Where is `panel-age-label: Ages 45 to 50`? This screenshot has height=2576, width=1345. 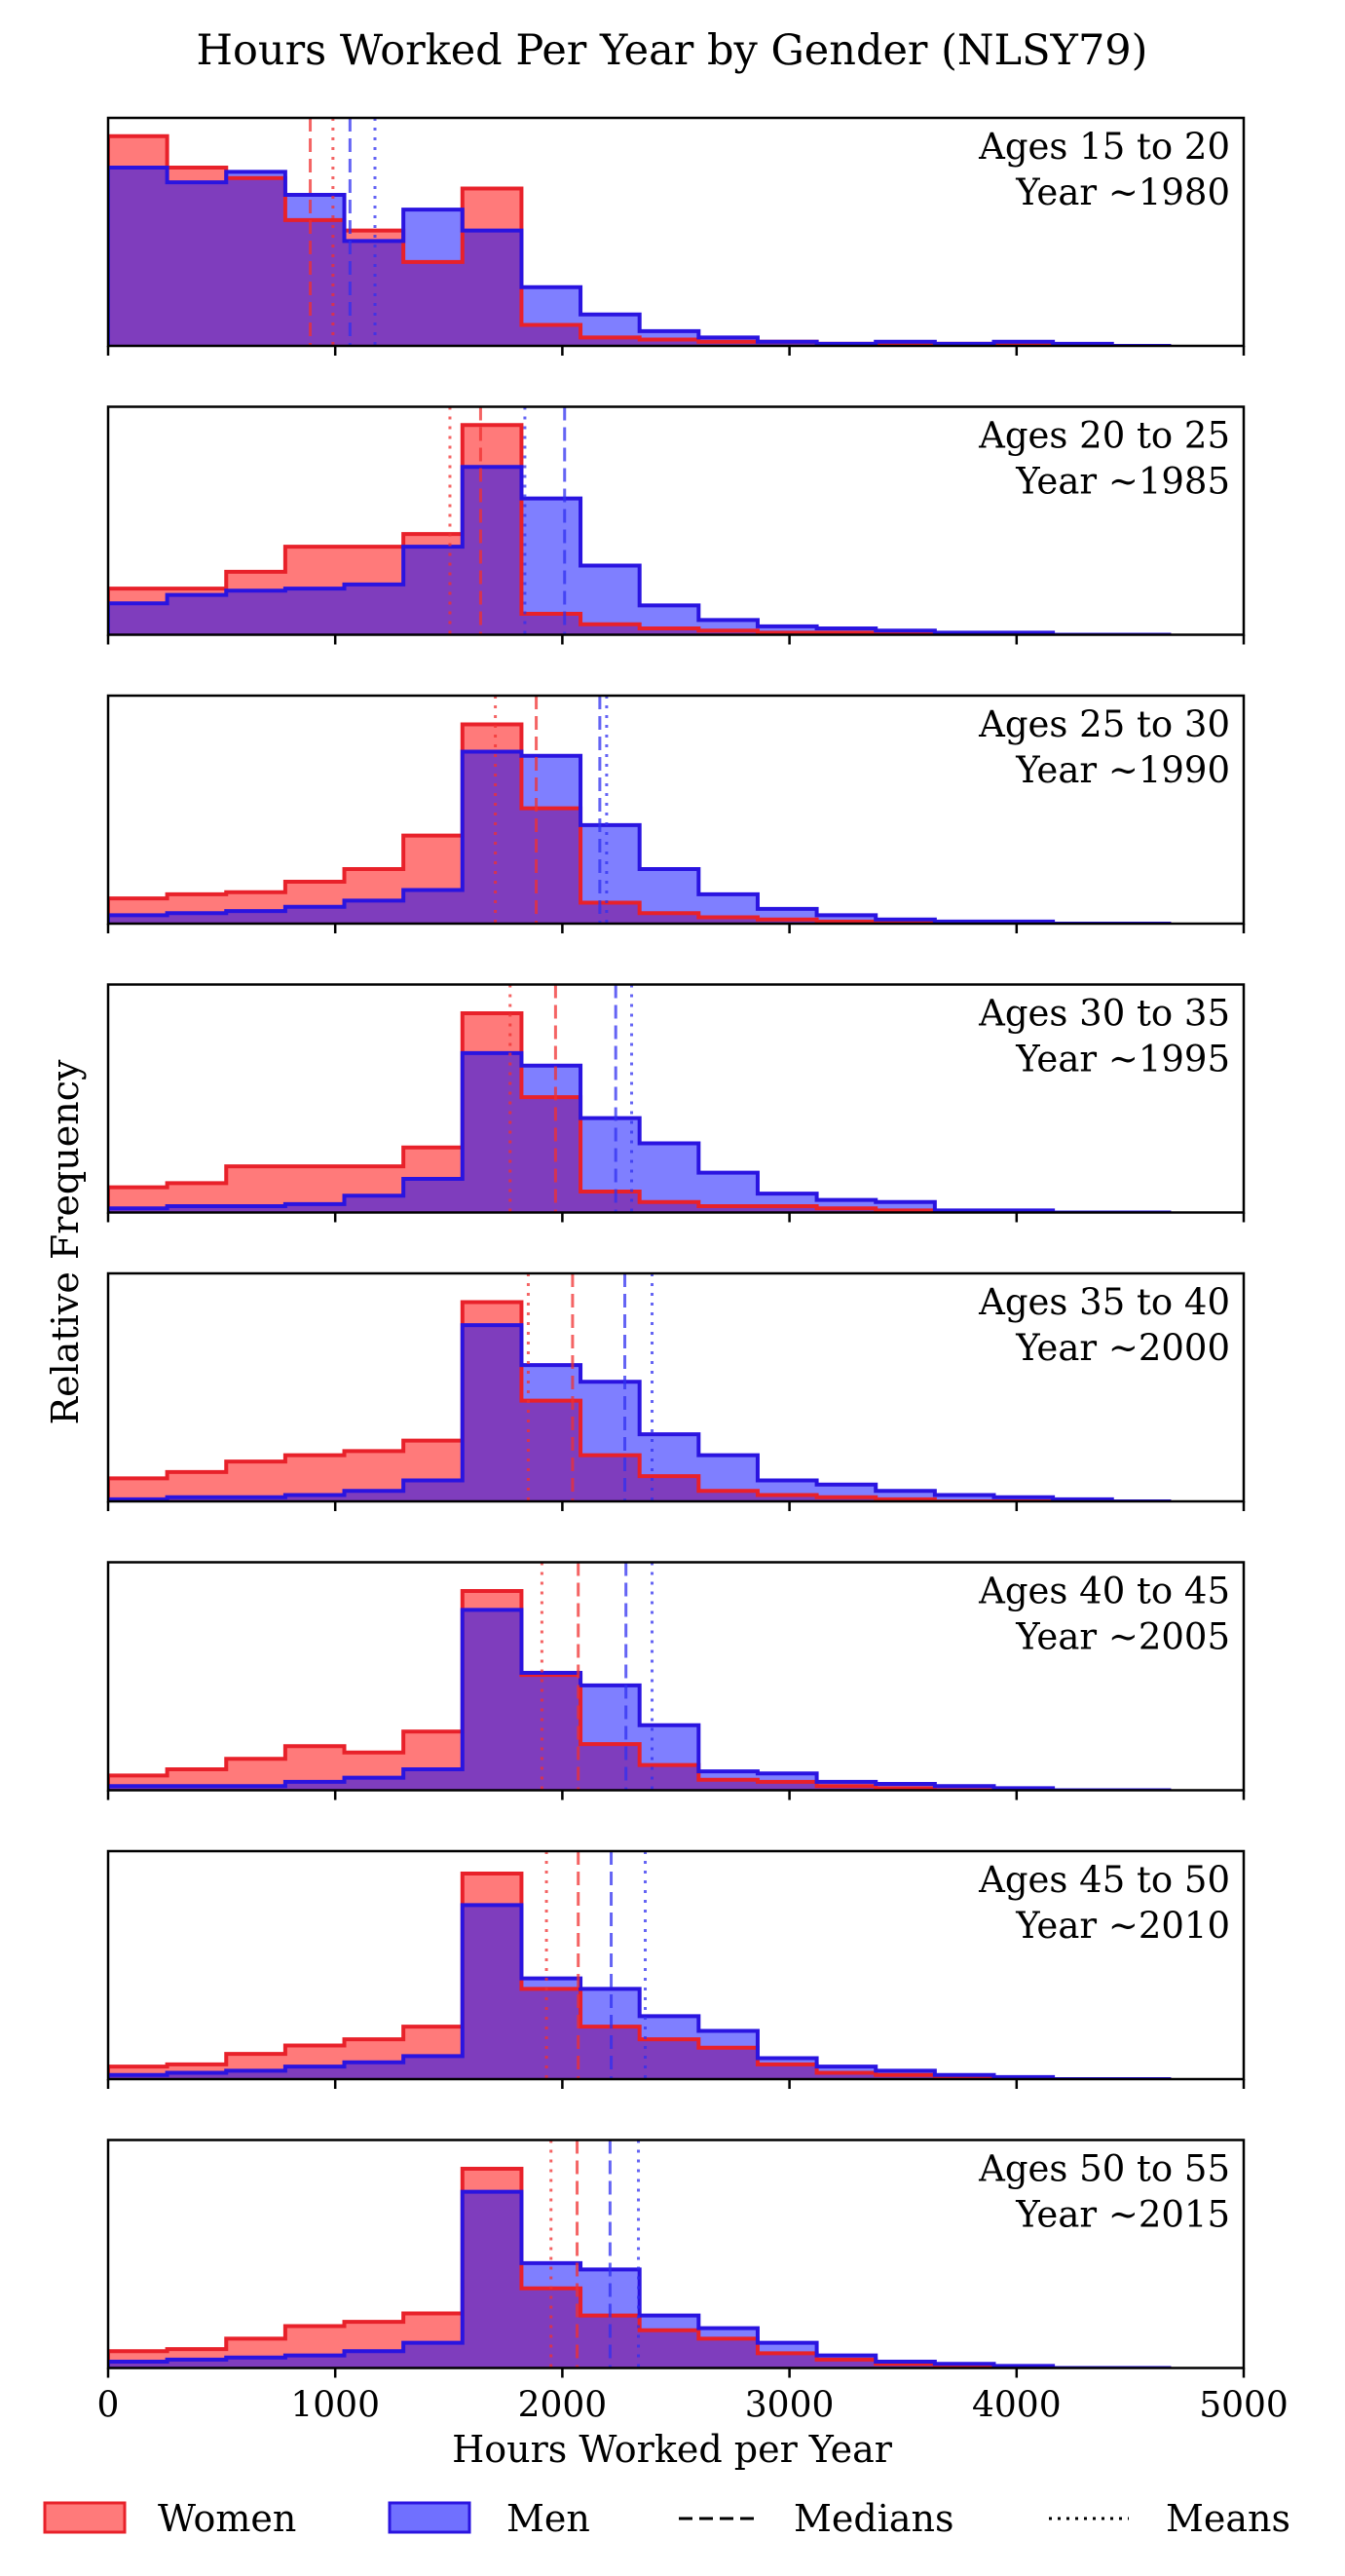 panel-age-label: Ages 45 to 50 is located at coordinates (1104, 1880).